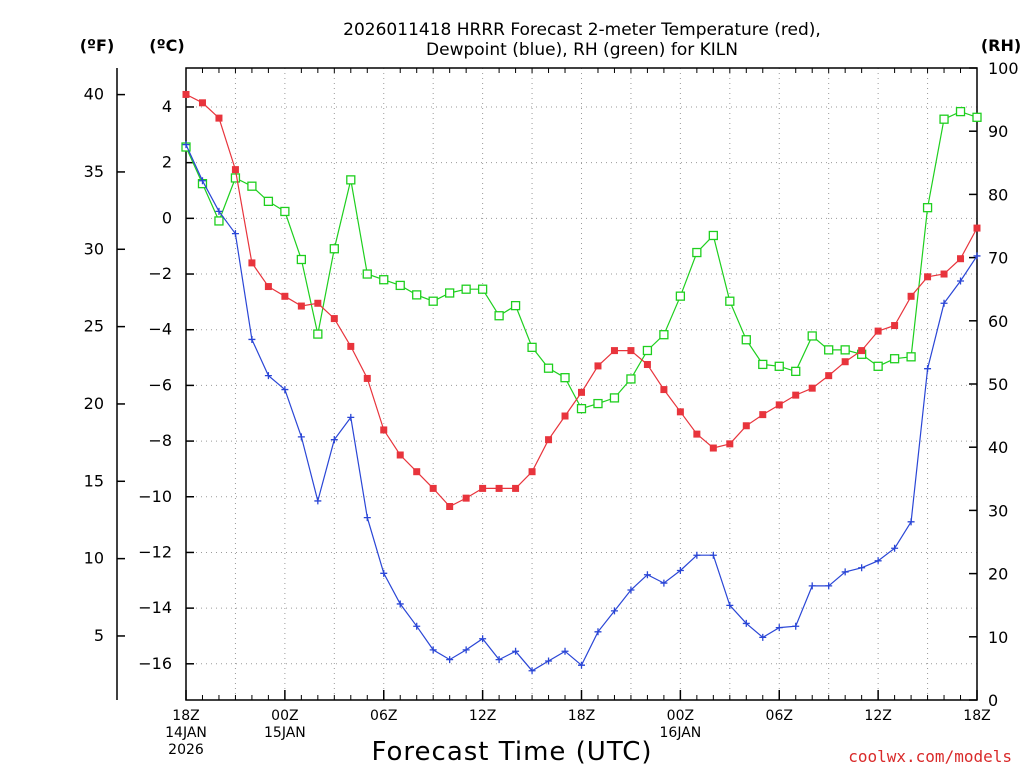 The image size is (1024, 768). Describe the element at coordinates (998, 574) in the screenshot. I see `rh-tick-label: 20` at that location.